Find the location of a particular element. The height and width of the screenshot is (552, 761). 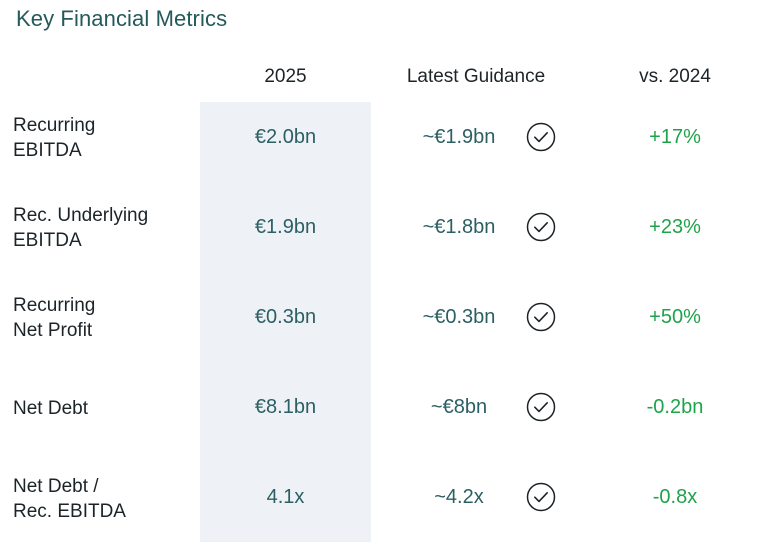

vs-2024-value: +17% is located at coordinates (675, 137).